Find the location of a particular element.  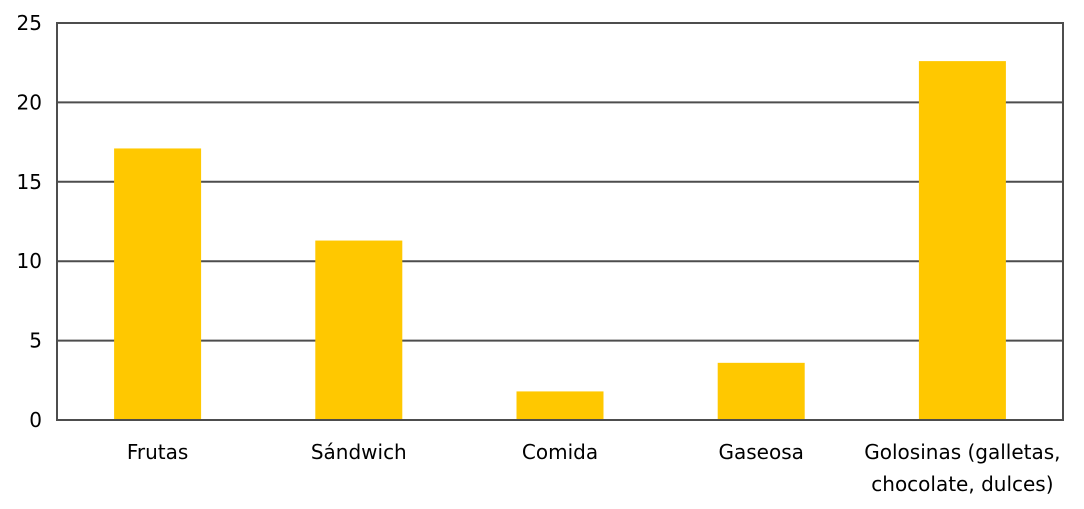

x-category-label: Sándwich is located at coordinates (359, 452).